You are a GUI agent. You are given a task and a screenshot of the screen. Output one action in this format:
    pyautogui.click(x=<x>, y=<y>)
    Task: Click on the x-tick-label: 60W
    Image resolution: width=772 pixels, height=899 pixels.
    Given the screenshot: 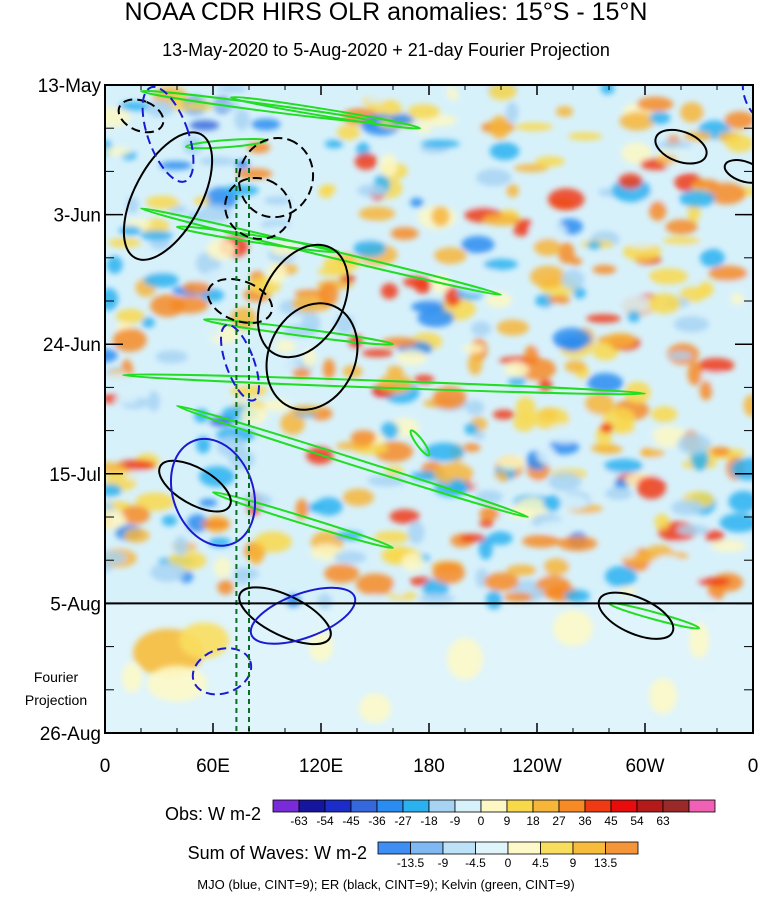 What is the action you would take?
    pyautogui.click(x=644, y=766)
    